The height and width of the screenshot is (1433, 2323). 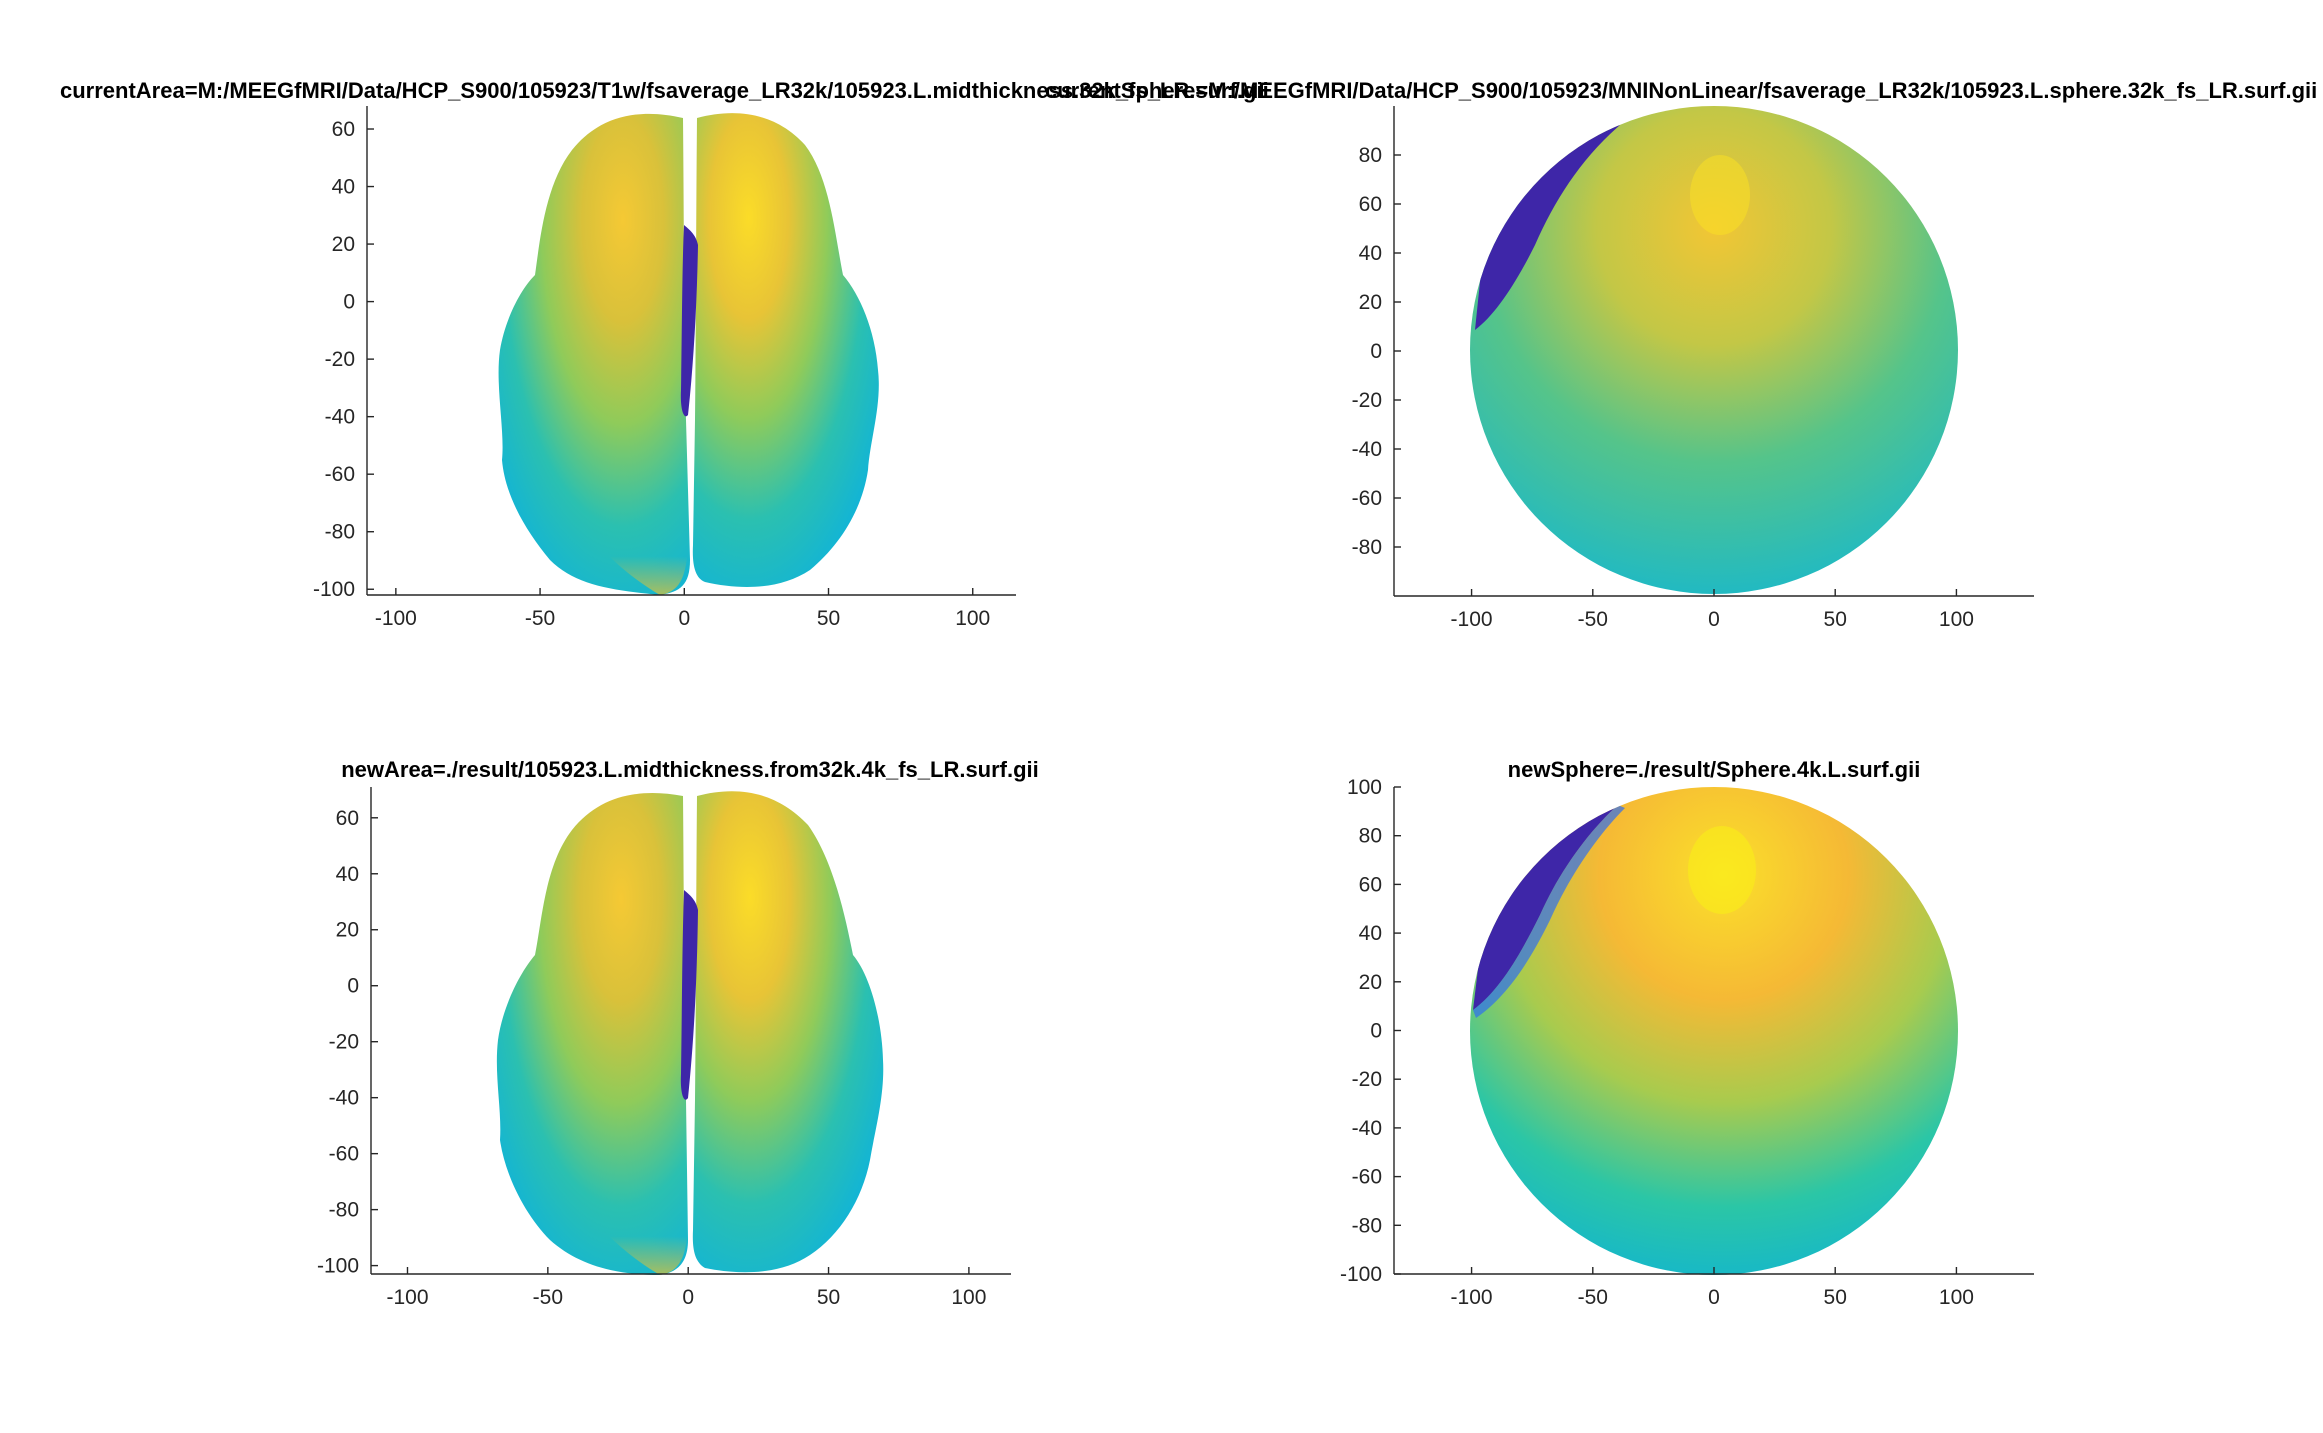 I want to click on brain-surface-current, so click(x=689, y=354).